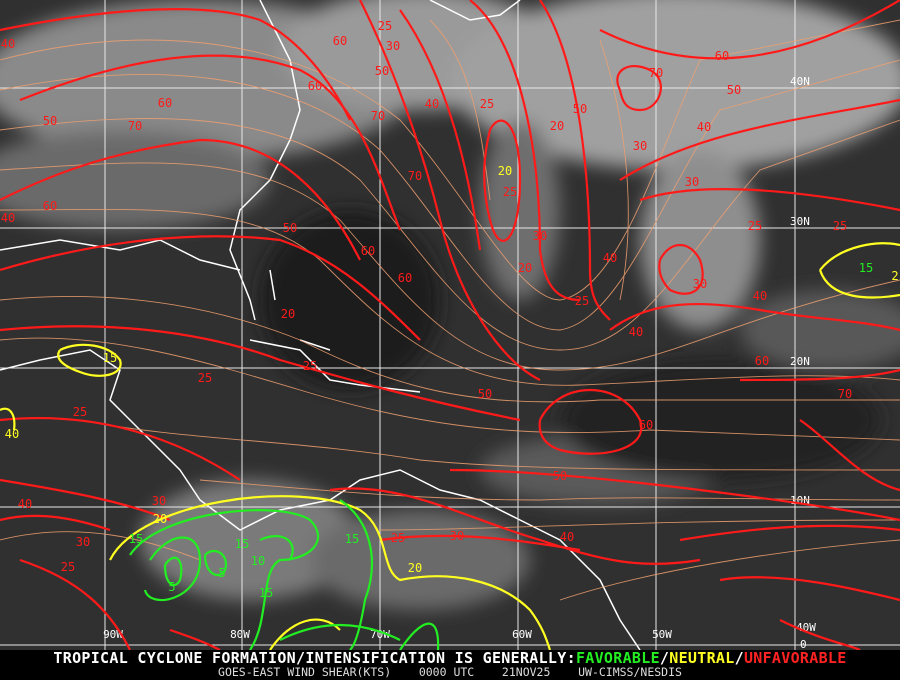 Image resolution: width=900 pixels, height=680 pixels. I want to click on legend-favorable: FAVORABLE, so click(617, 658).